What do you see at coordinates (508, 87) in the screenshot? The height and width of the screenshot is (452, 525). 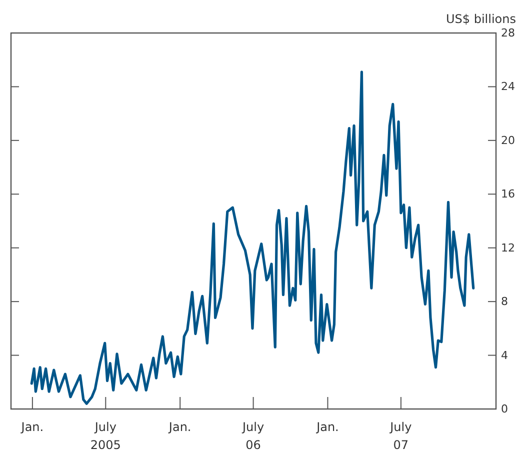 I see `y-tick-label: 24` at bounding box center [508, 87].